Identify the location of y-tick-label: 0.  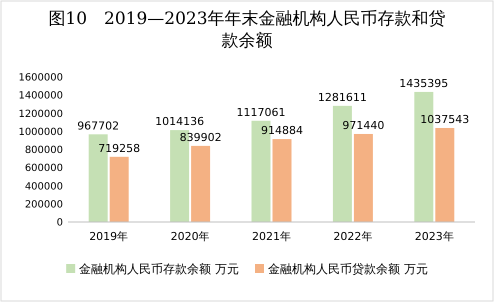
(59, 223).